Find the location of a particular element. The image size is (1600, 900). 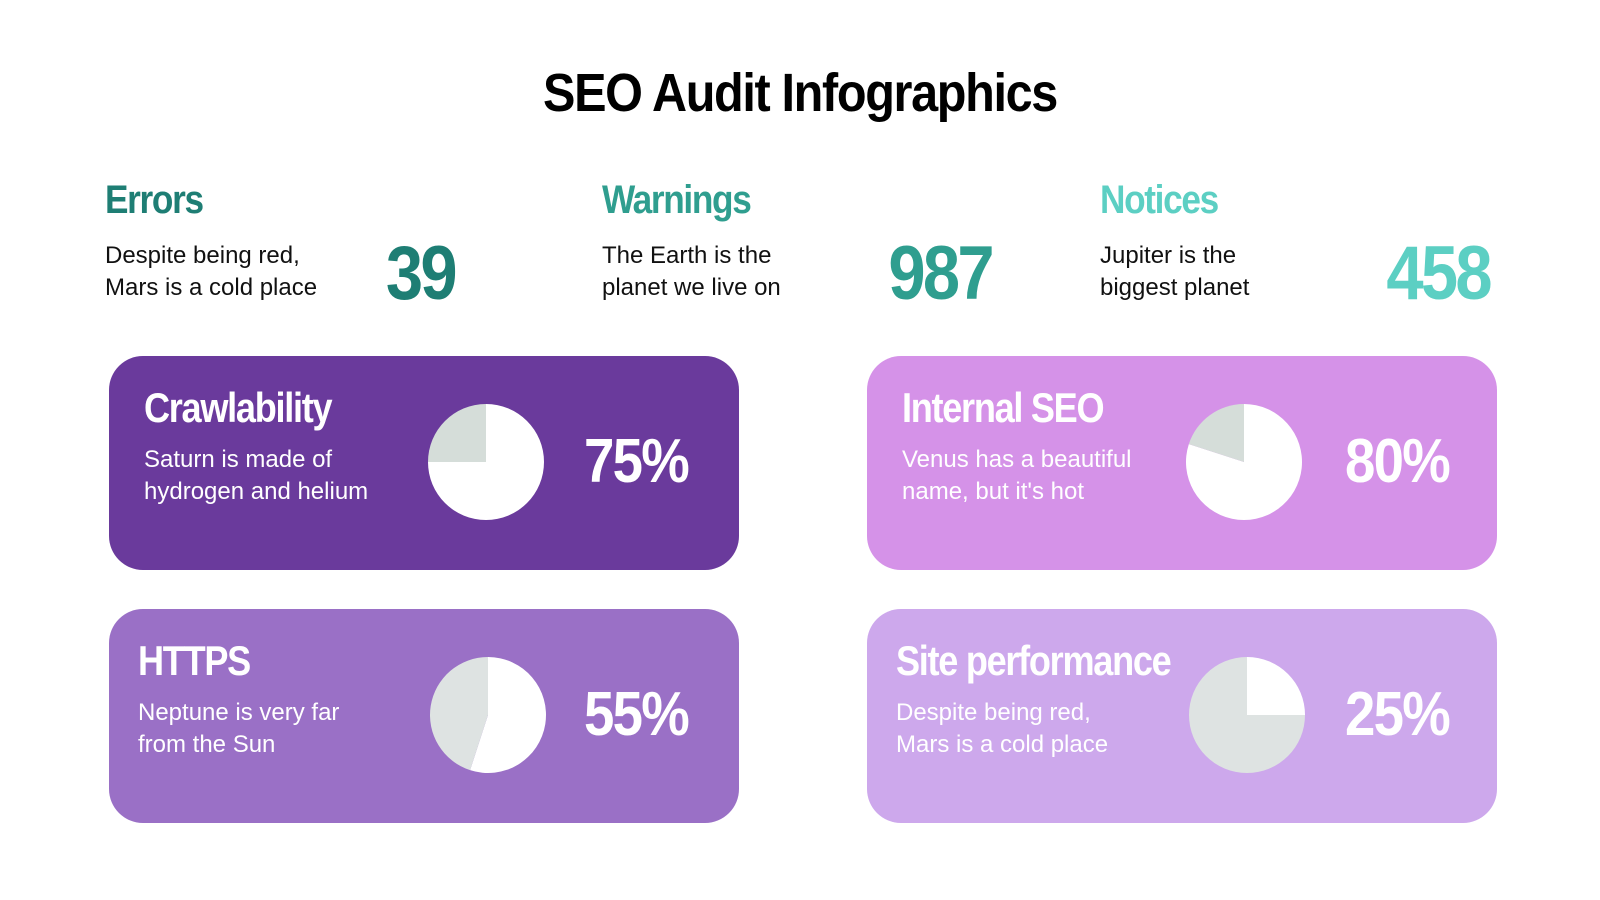

stat-warnings-label: Warnings is located at coordinates (677, 200).